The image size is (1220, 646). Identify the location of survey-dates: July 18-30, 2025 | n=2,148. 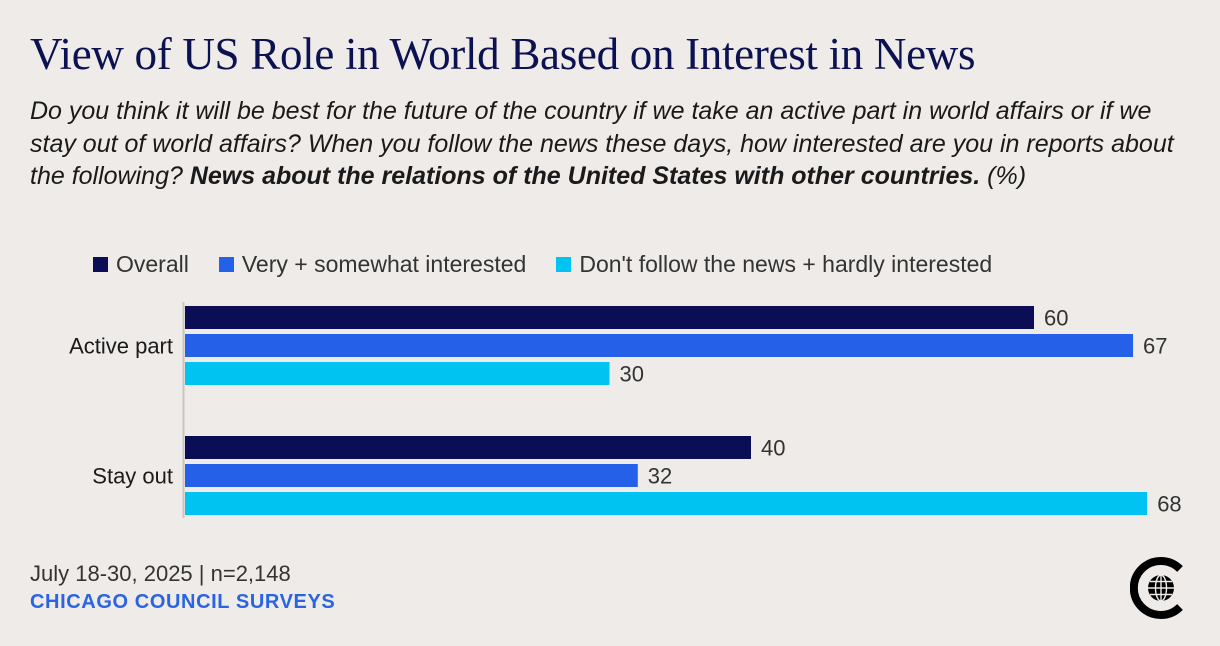
(160, 573).